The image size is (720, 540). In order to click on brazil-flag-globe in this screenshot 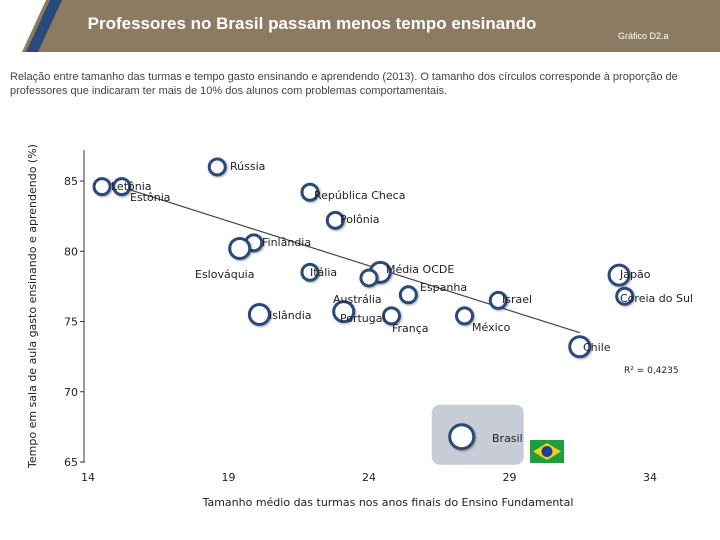, I will do `click(547, 451)`.